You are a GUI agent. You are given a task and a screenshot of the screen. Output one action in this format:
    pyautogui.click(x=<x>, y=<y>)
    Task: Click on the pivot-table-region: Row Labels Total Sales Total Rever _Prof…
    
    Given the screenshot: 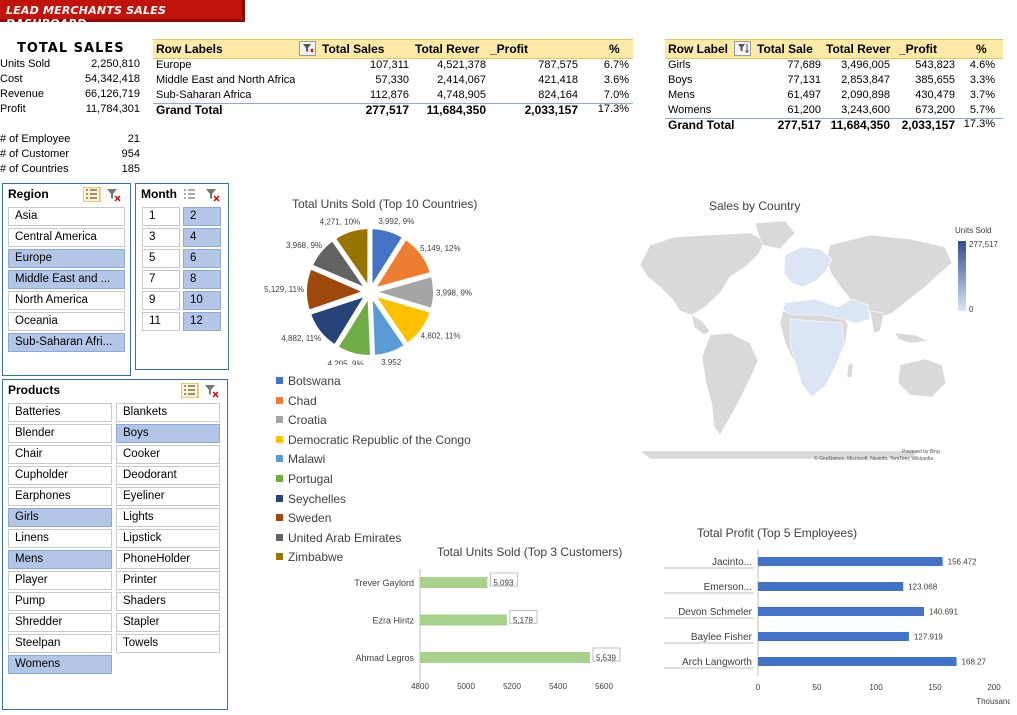 What is the action you would take?
    pyautogui.click(x=393, y=81)
    